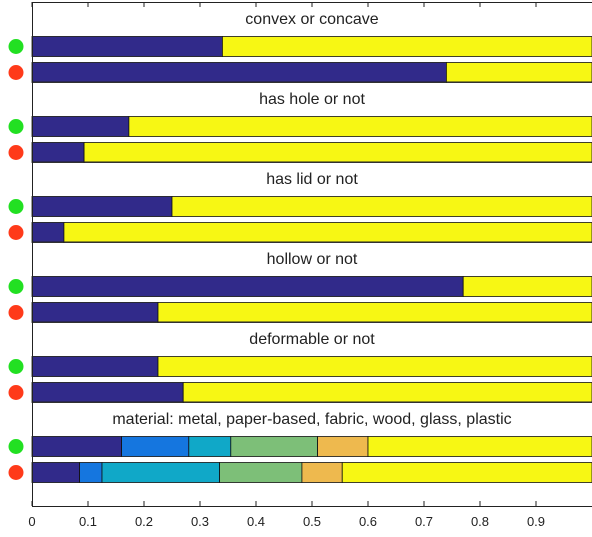 The width and height of the screenshot is (592, 537). Describe the element at coordinates (480, 521) in the screenshot. I see `x-tick-label: 0.8` at that location.